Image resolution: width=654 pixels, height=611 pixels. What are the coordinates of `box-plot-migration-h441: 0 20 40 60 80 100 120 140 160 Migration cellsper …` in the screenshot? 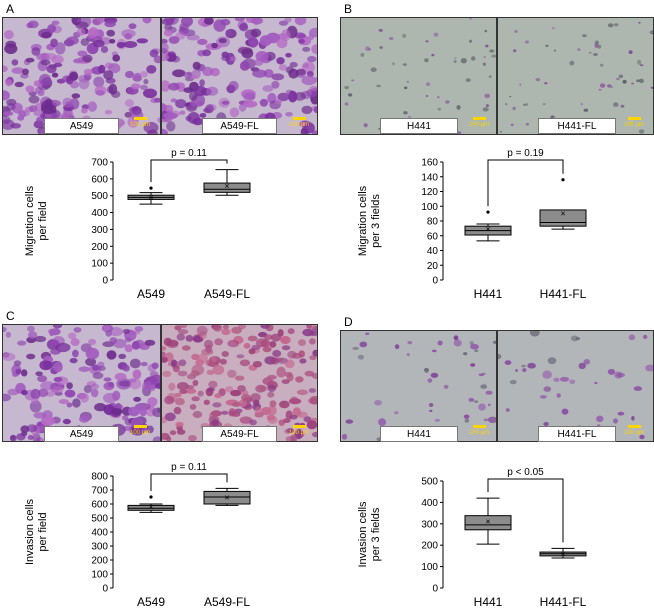 It's located at (472, 224).